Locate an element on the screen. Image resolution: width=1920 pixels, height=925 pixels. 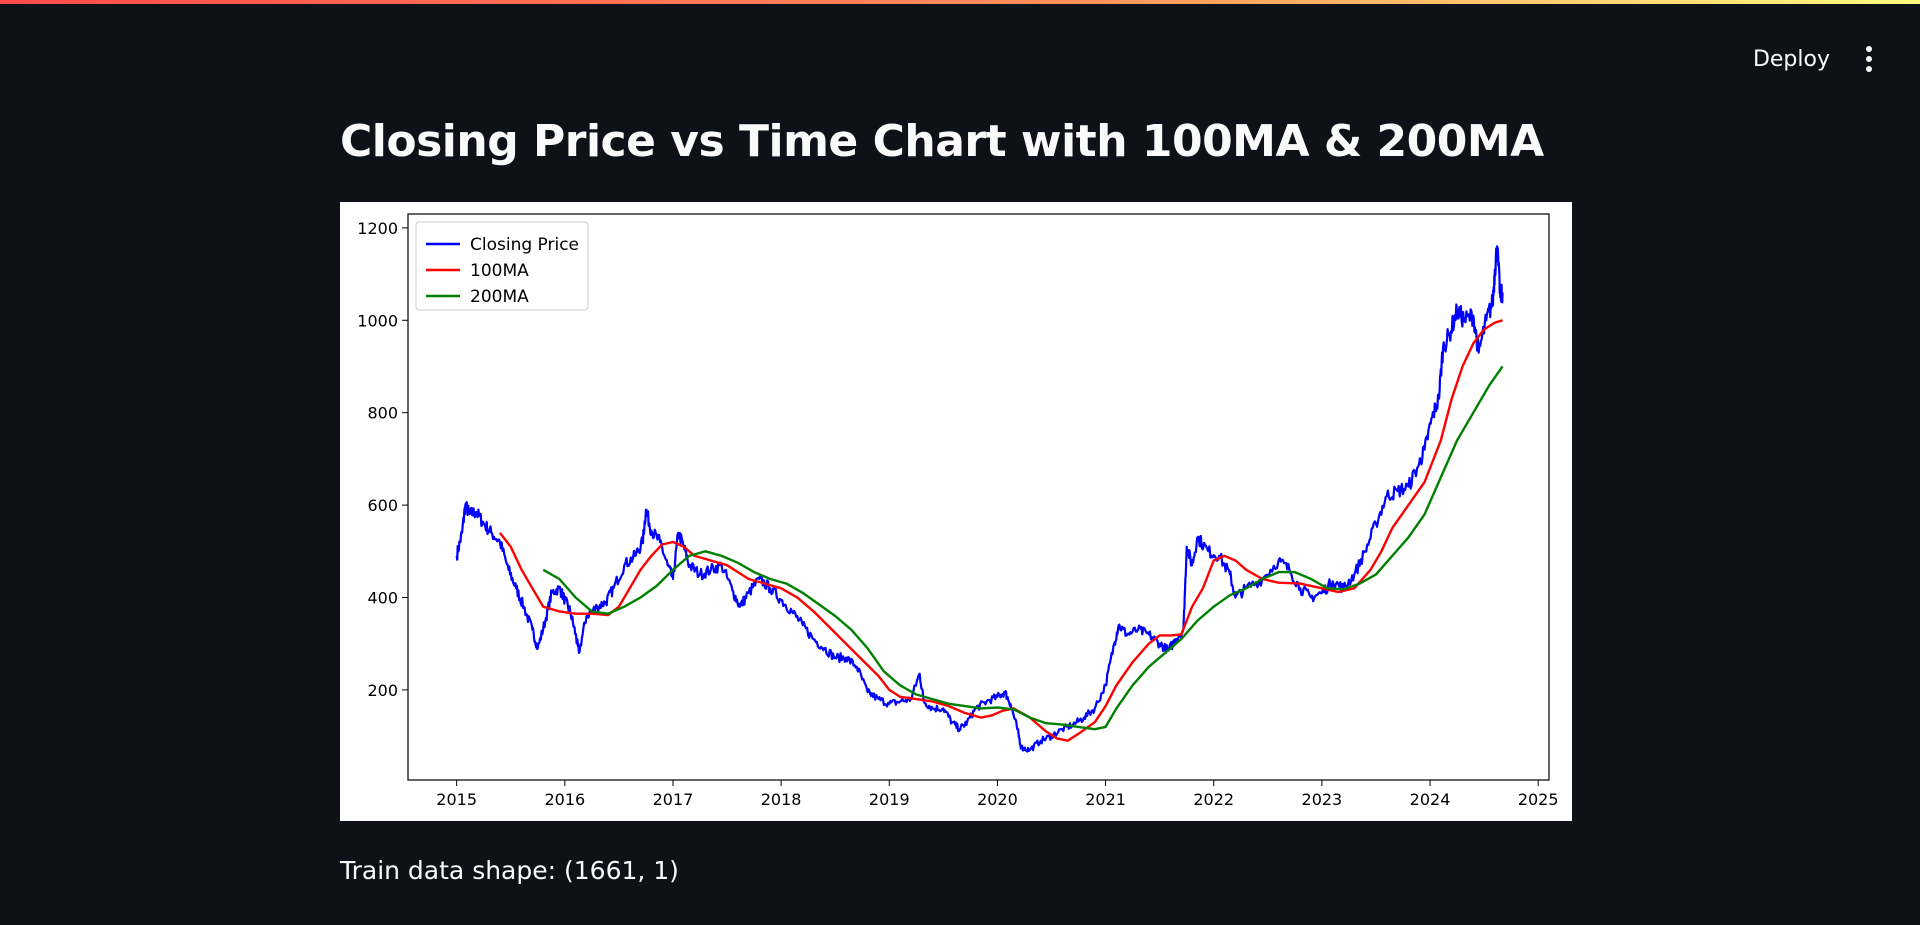
x-tick-label: 2023 is located at coordinates (1322, 799).